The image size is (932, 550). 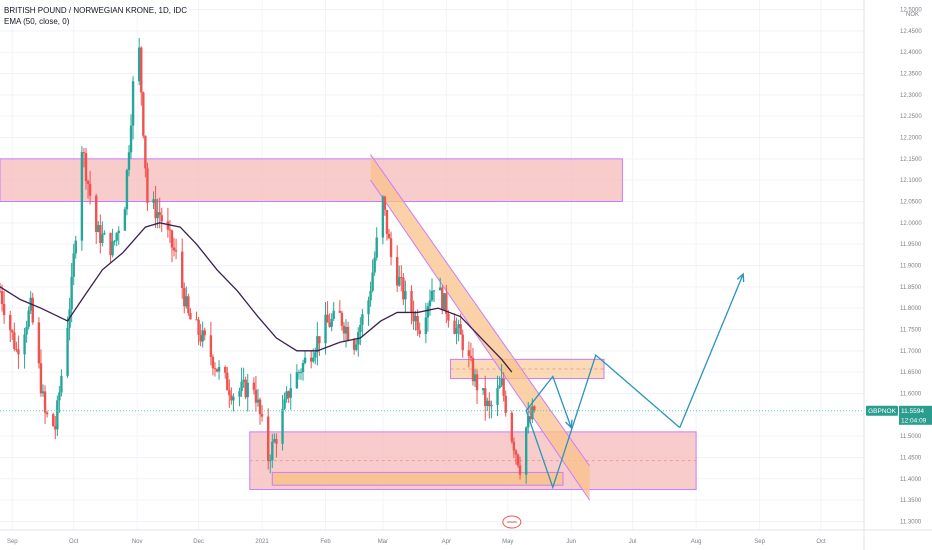 What do you see at coordinates (911, 330) in the screenshot?
I see `price-tick-label: 11.7500` at bounding box center [911, 330].